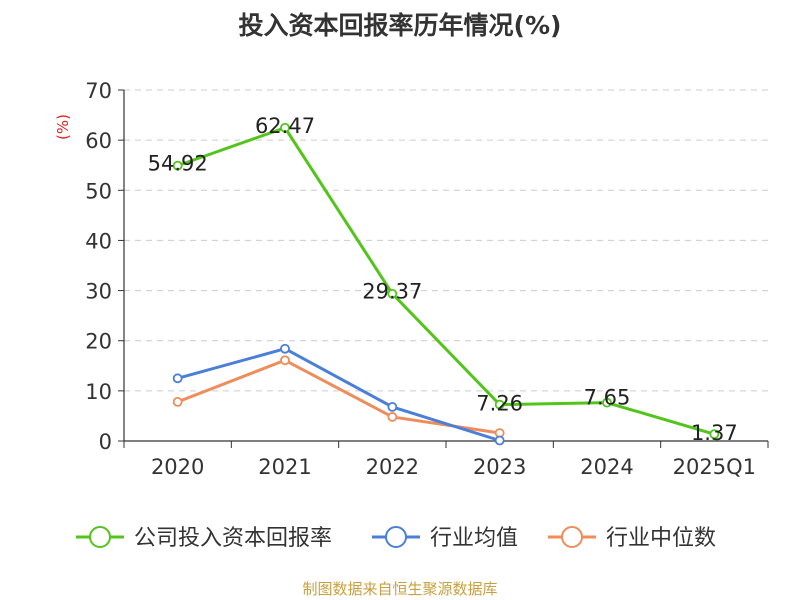 The width and height of the screenshot is (800, 600). I want to click on y-tick-label: 10, so click(98, 392).